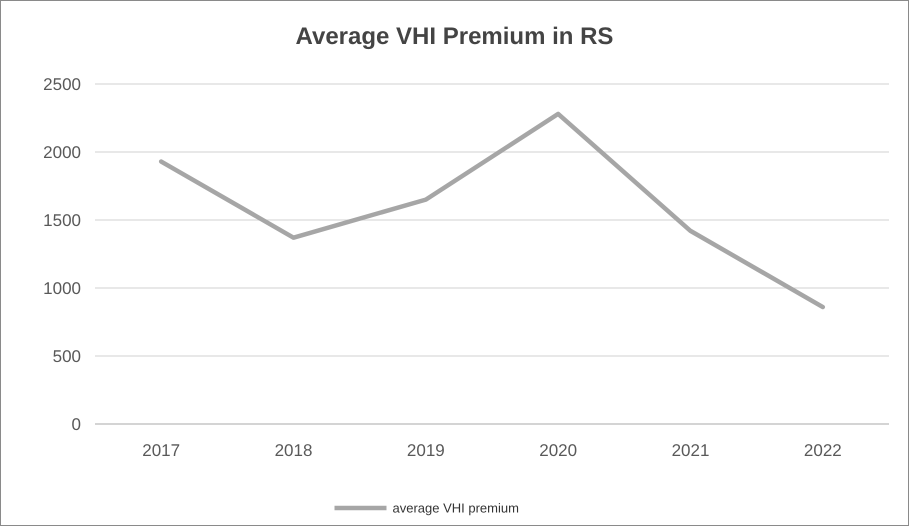  What do you see at coordinates (62, 84) in the screenshot?
I see `y-tick-label: 2500` at bounding box center [62, 84].